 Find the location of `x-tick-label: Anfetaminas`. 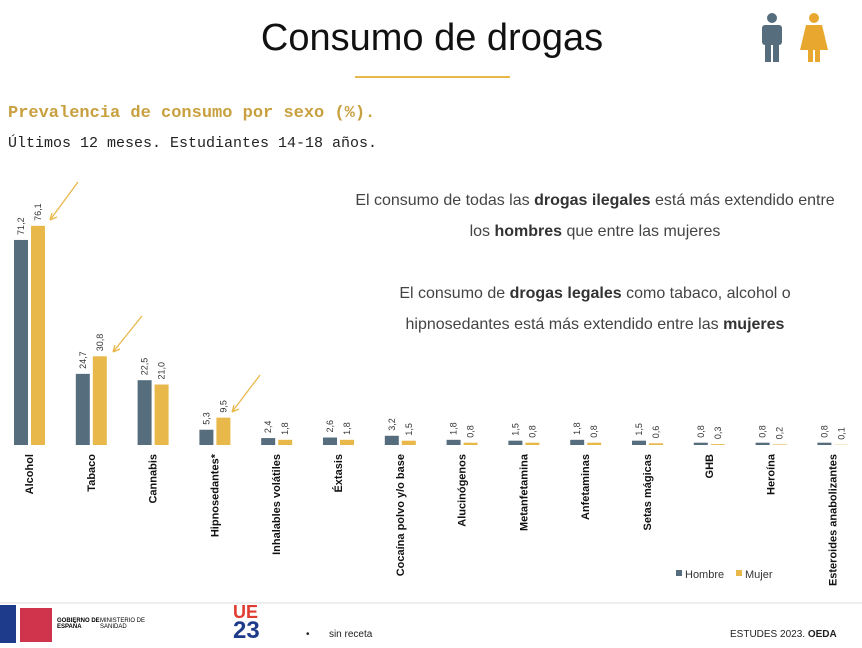

x-tick-label: Anfetaminas is located at coordinates (586, 487).